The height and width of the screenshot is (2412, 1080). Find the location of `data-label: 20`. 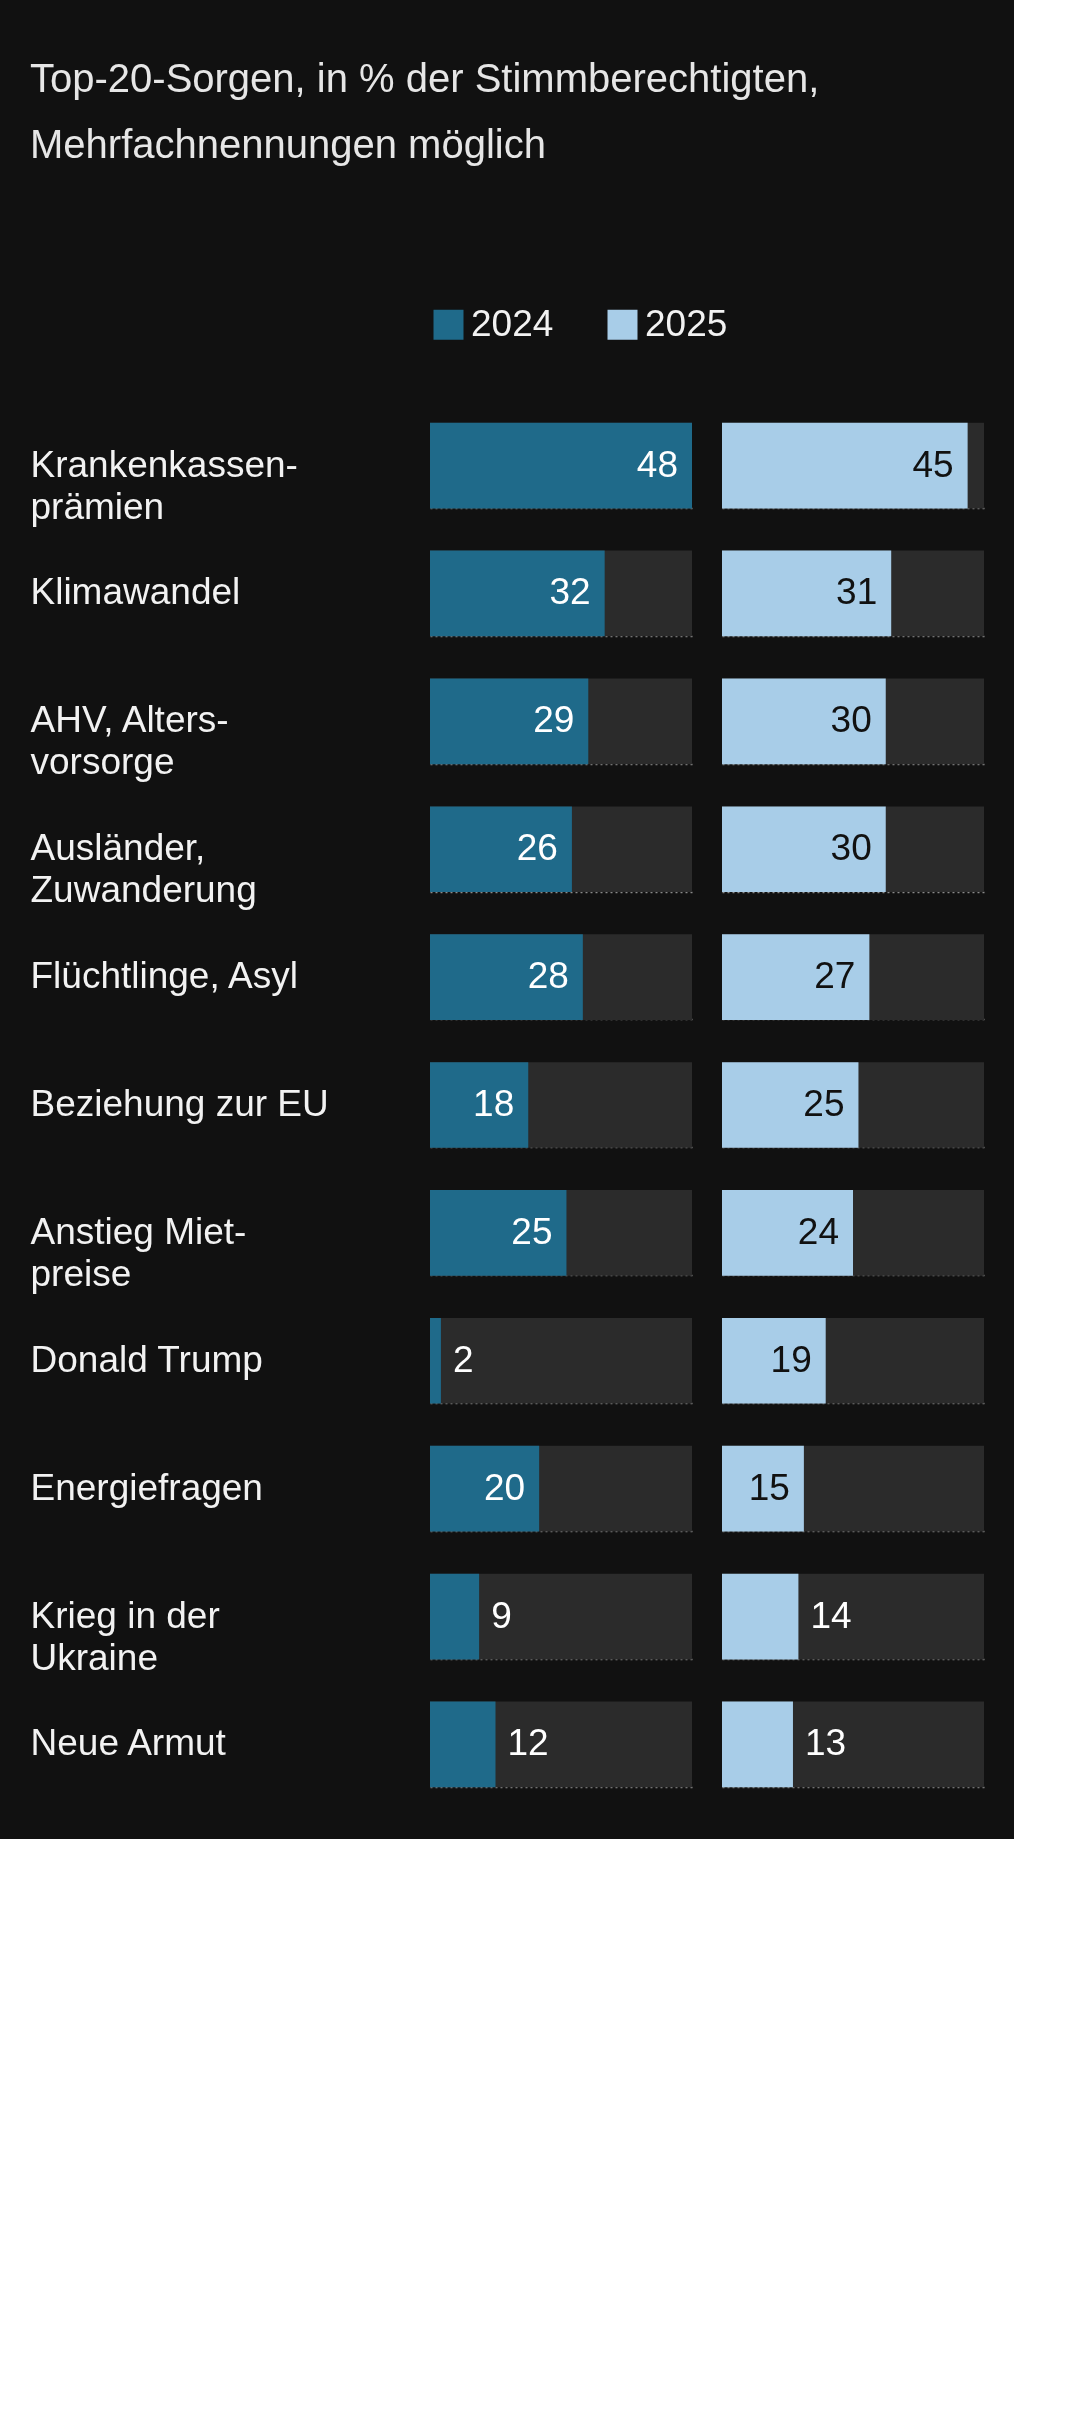

data-label: 20 is located at coordinates (505, 1487).